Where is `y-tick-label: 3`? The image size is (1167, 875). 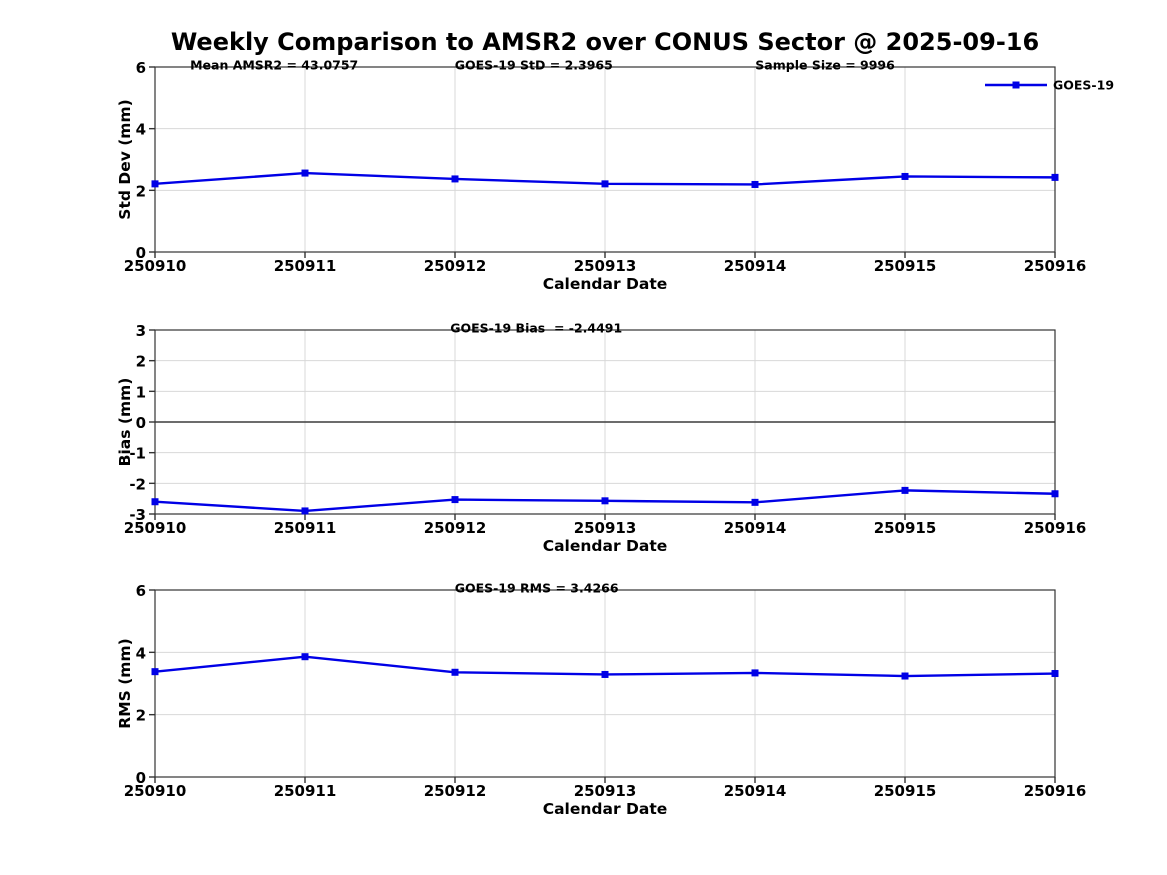
y-tick-label: 3 is located at coordinates (141, 331).